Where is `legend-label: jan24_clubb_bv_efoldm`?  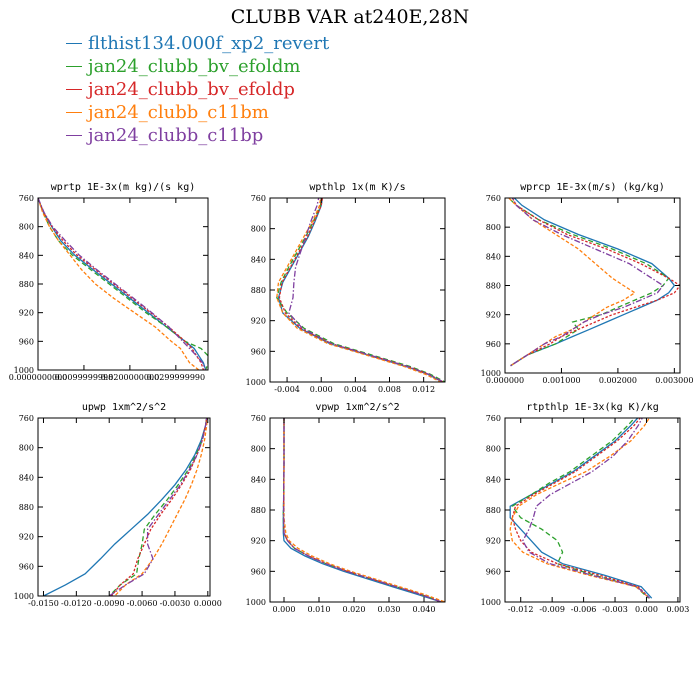
legend-label: jan24_clubb_bv_efoldm is located at coordinates (194, 66).